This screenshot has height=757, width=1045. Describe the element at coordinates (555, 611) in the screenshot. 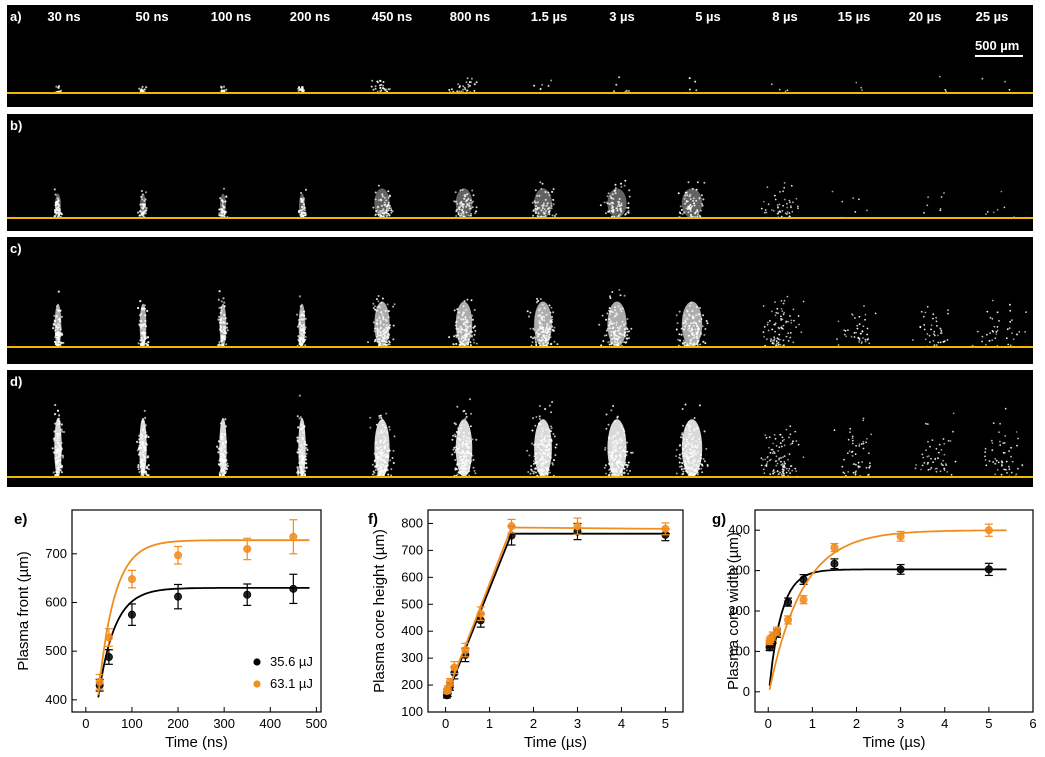

I see `plot-frame` at that location.